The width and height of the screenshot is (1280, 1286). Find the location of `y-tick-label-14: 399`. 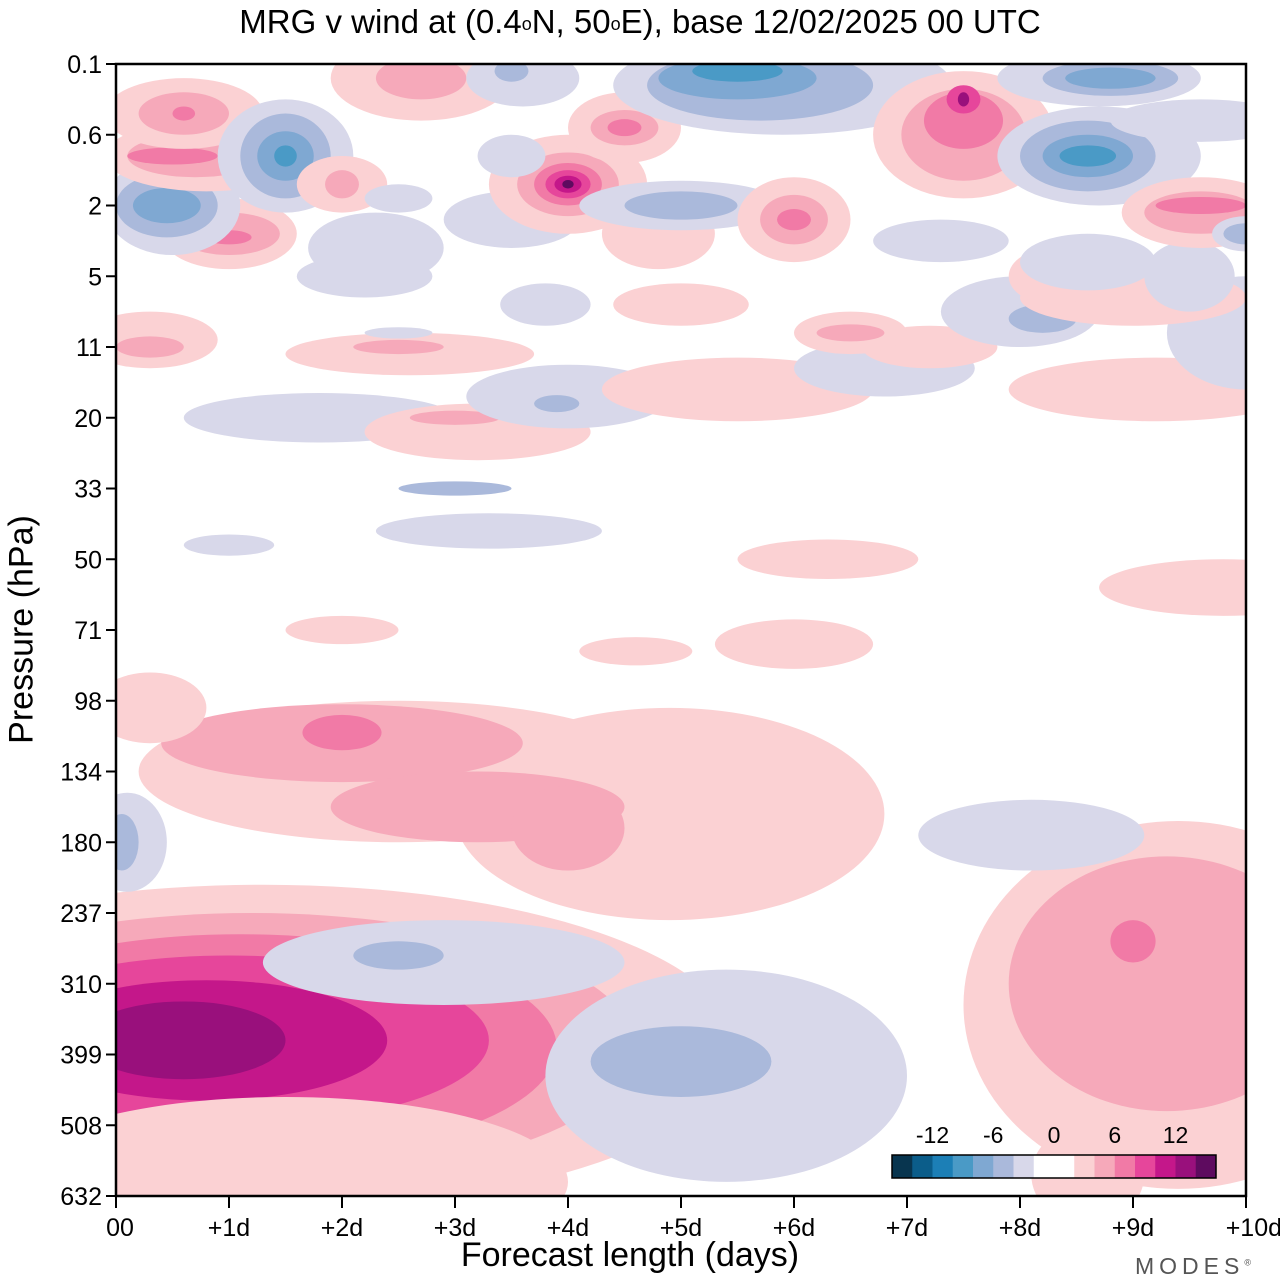

y-tick-label-14: 399 is located at coordinates (81, 1056).